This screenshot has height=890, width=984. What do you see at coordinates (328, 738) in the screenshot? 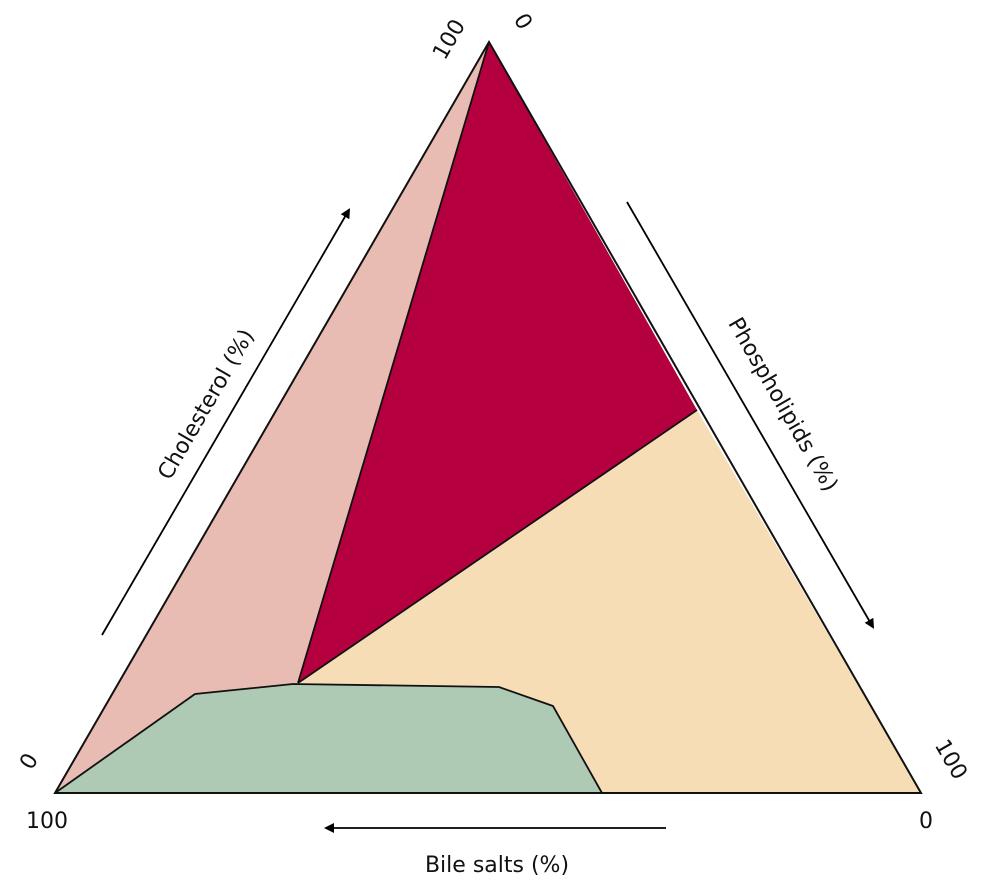
I see `region-green` at bounding box center [328, 738].